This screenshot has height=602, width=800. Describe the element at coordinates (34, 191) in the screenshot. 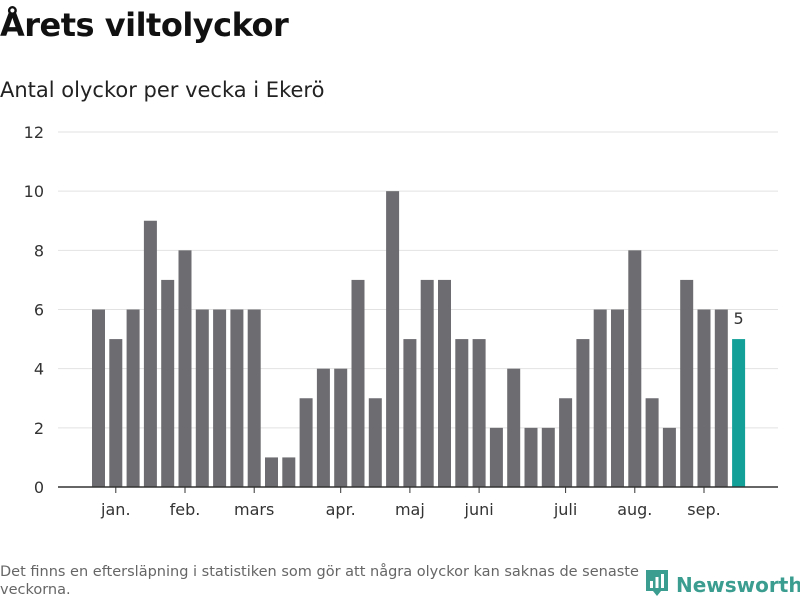

I see `y-tick-label: 10` at that location.